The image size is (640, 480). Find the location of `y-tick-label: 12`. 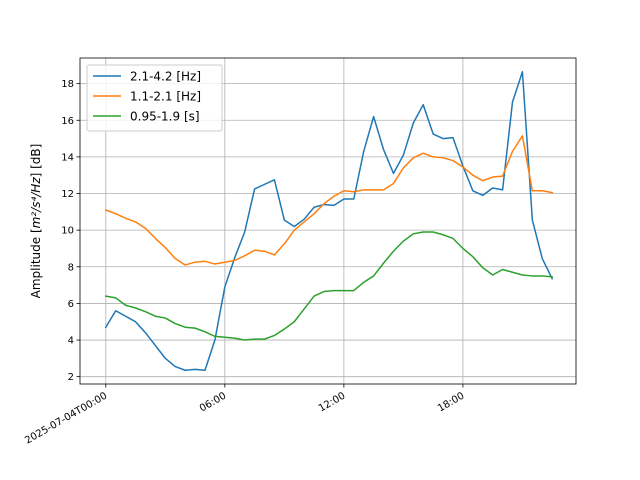

y-tick-label: 12 is located at coordinates (67, 194).